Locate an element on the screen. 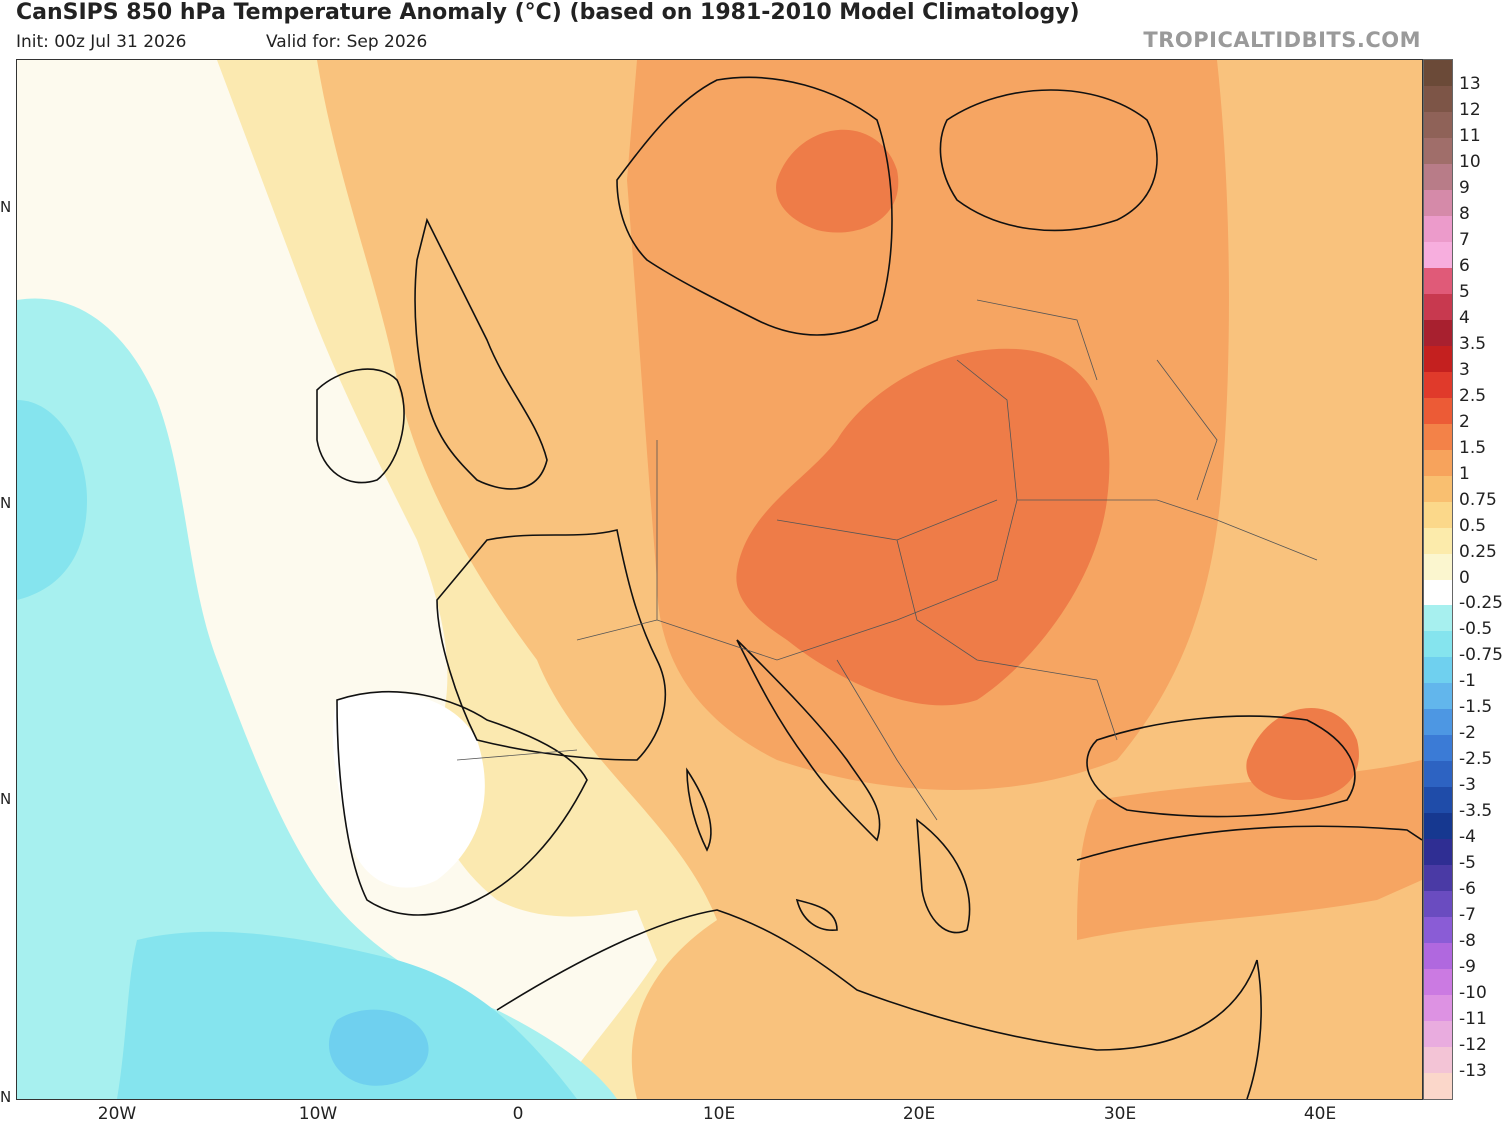 The height and width of the screenshot is (1134, 1509). anomaly-zone-scandinavia is located at coordinates (837, 181).